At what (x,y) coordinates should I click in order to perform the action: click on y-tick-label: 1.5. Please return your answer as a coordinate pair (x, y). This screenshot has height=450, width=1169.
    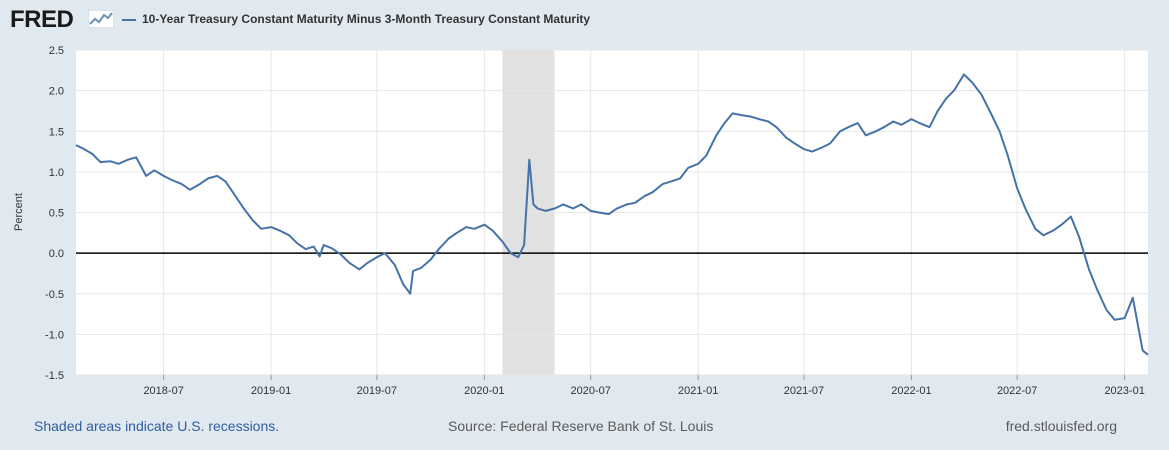
    Looking at the image, I should click on (56, 132).